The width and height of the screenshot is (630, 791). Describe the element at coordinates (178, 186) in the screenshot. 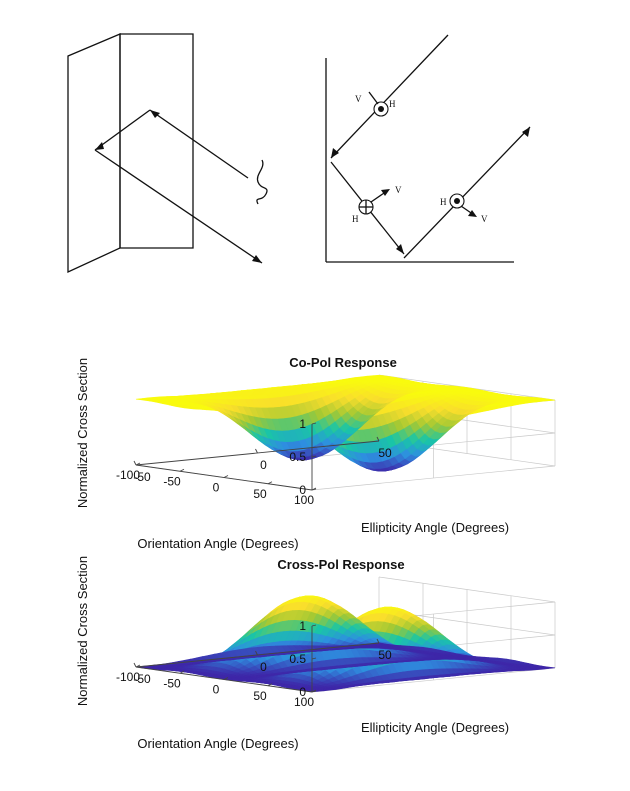

I see `dihedral-ray-path` at that location.